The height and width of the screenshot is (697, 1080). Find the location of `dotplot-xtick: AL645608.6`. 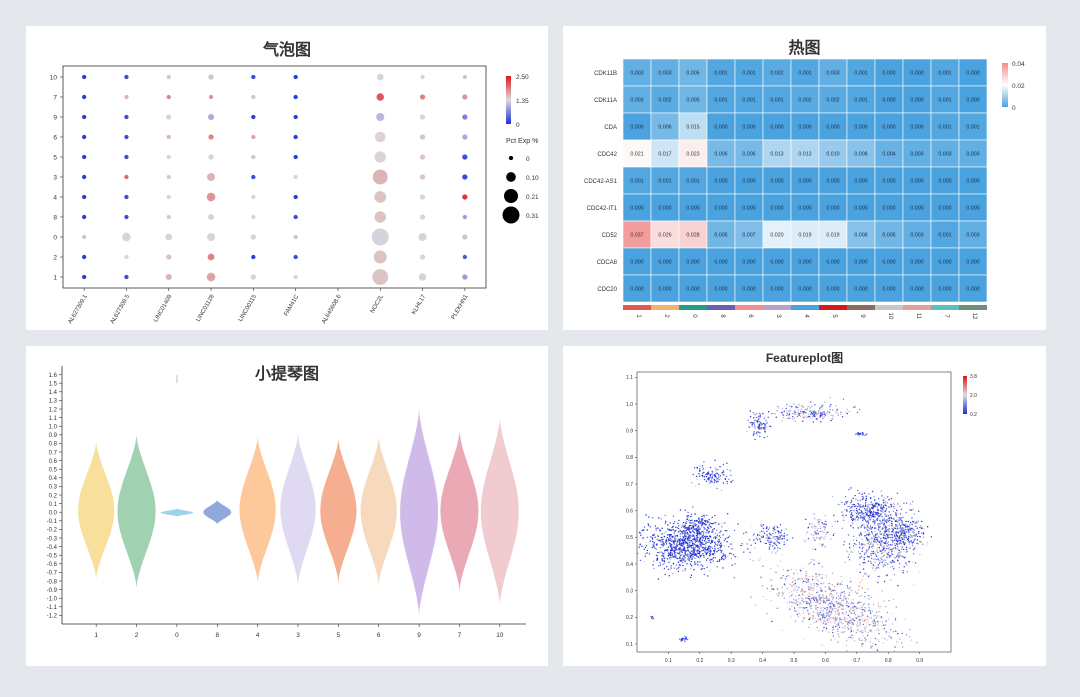

dotplot-xtick: AL645608.6 is located at coordinates (332, 309).